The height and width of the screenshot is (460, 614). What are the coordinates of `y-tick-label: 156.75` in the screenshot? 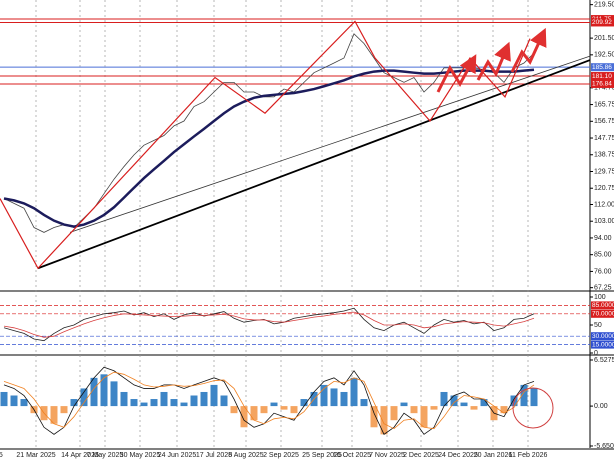 It's located at (604, 121).